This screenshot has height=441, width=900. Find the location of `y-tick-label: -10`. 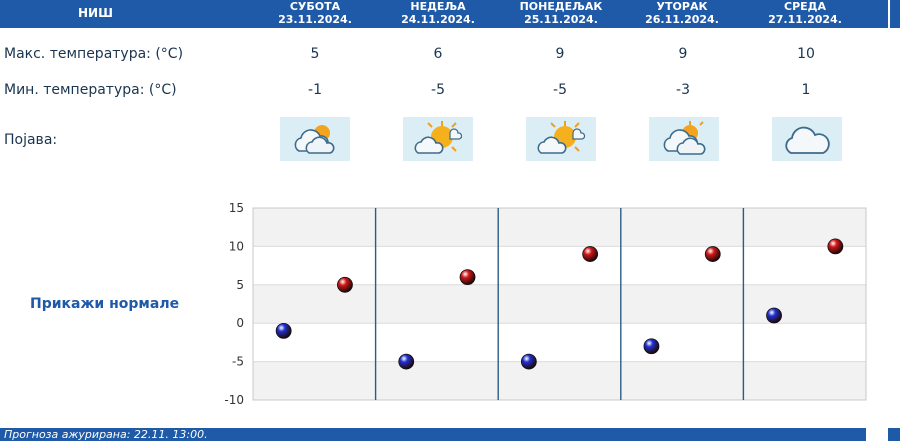

y-tick-label: -10 is located at coordinates (234, 400).